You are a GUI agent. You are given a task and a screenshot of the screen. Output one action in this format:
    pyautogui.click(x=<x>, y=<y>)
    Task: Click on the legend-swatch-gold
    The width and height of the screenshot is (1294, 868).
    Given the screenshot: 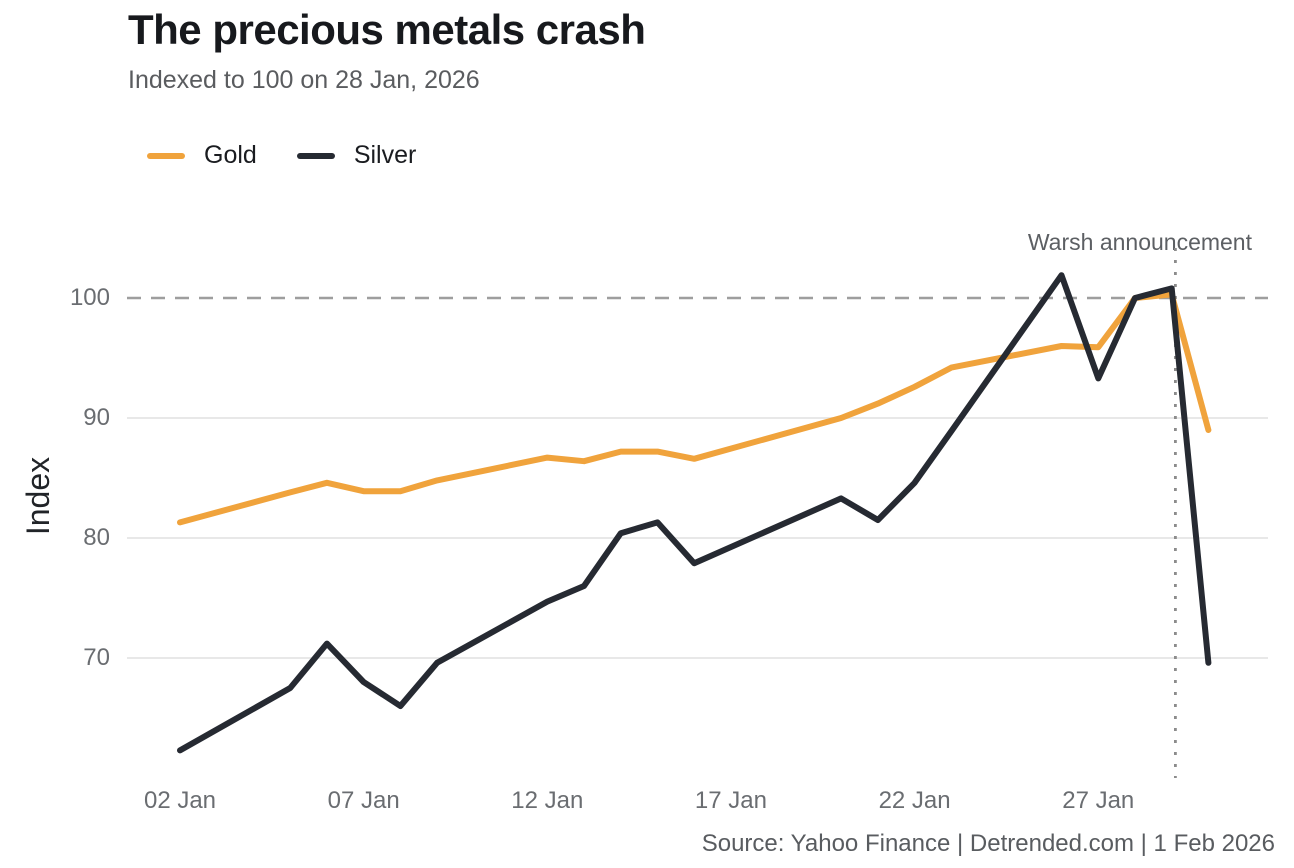 What is the action you would take?
    pyautogui.click(x=166, y=155)
    